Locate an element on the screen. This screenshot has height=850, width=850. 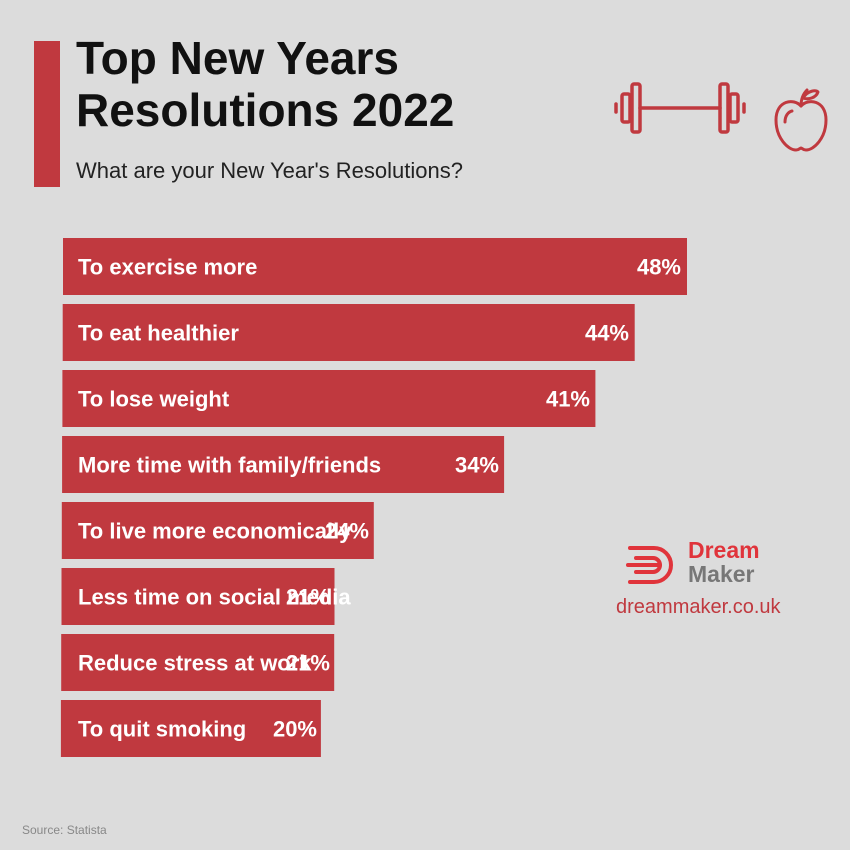
brand-name-line1: Dream is located at coordinates (724, 550).